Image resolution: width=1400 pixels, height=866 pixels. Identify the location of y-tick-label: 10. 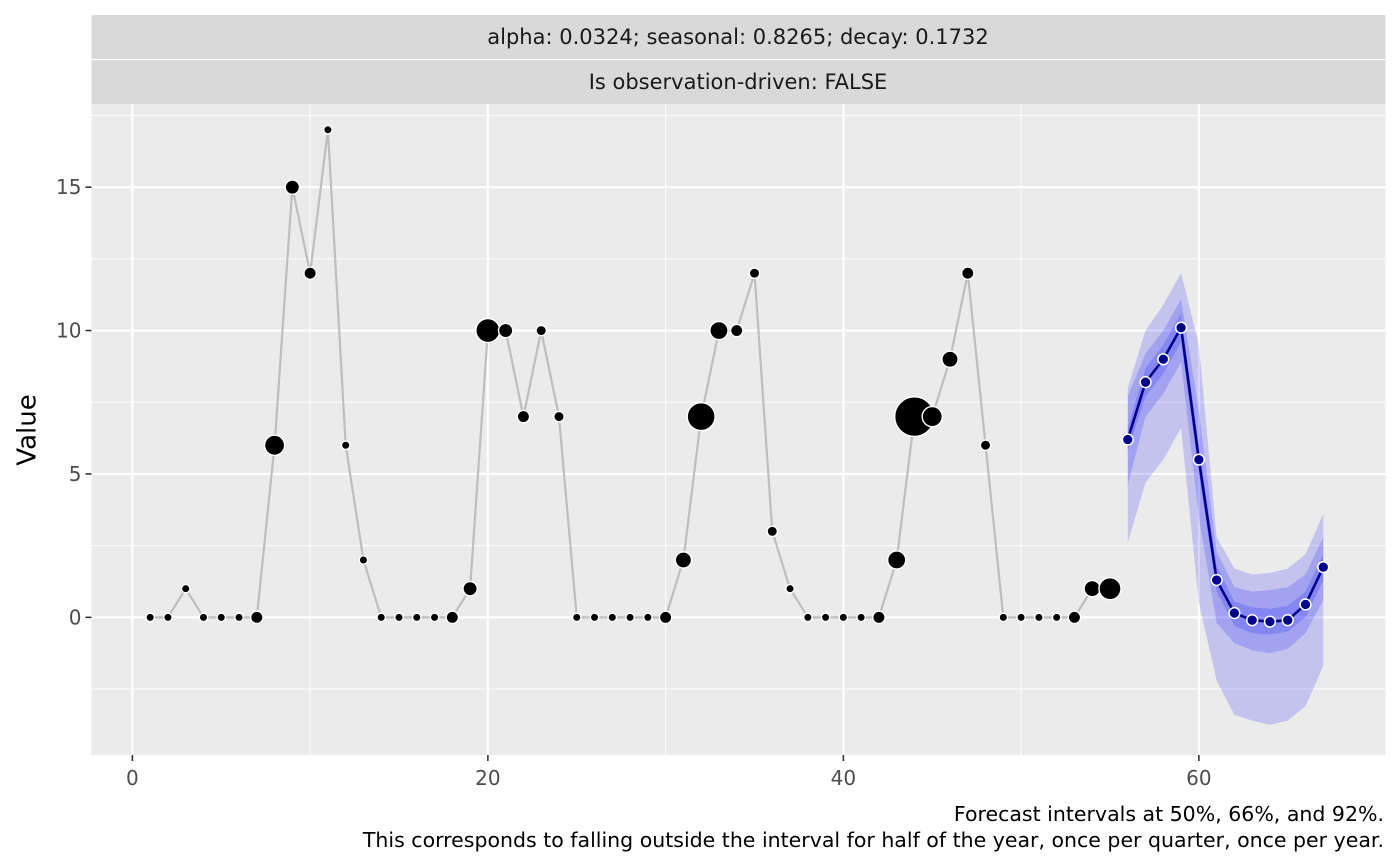
(68, 331).